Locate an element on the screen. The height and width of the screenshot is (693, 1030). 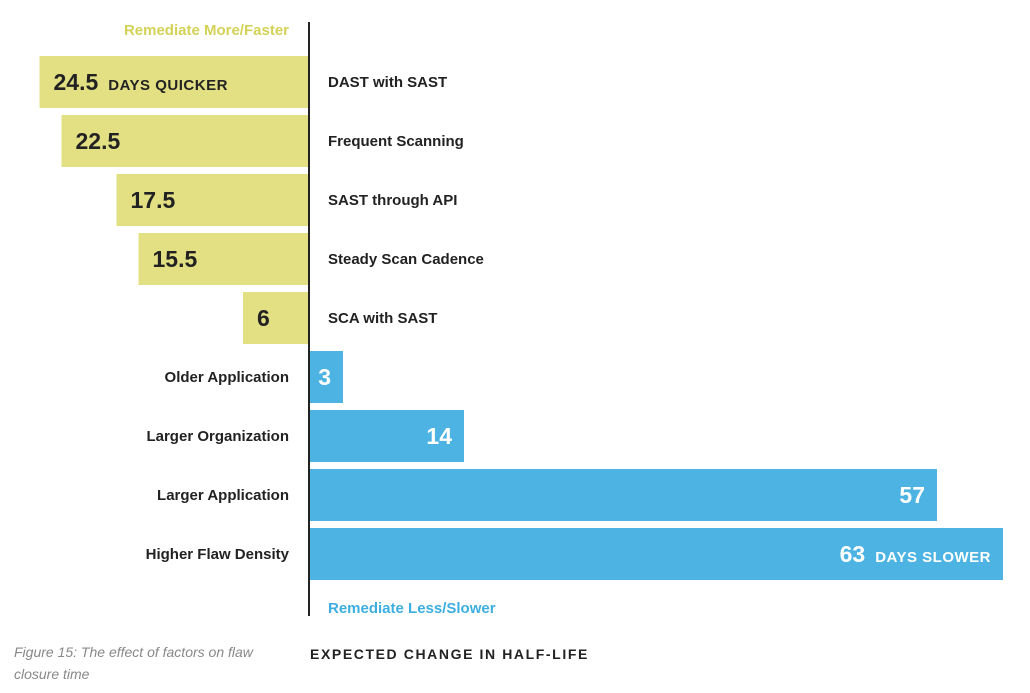
bar-value-label-1: 22.5 is located at coordinates (98, 141).